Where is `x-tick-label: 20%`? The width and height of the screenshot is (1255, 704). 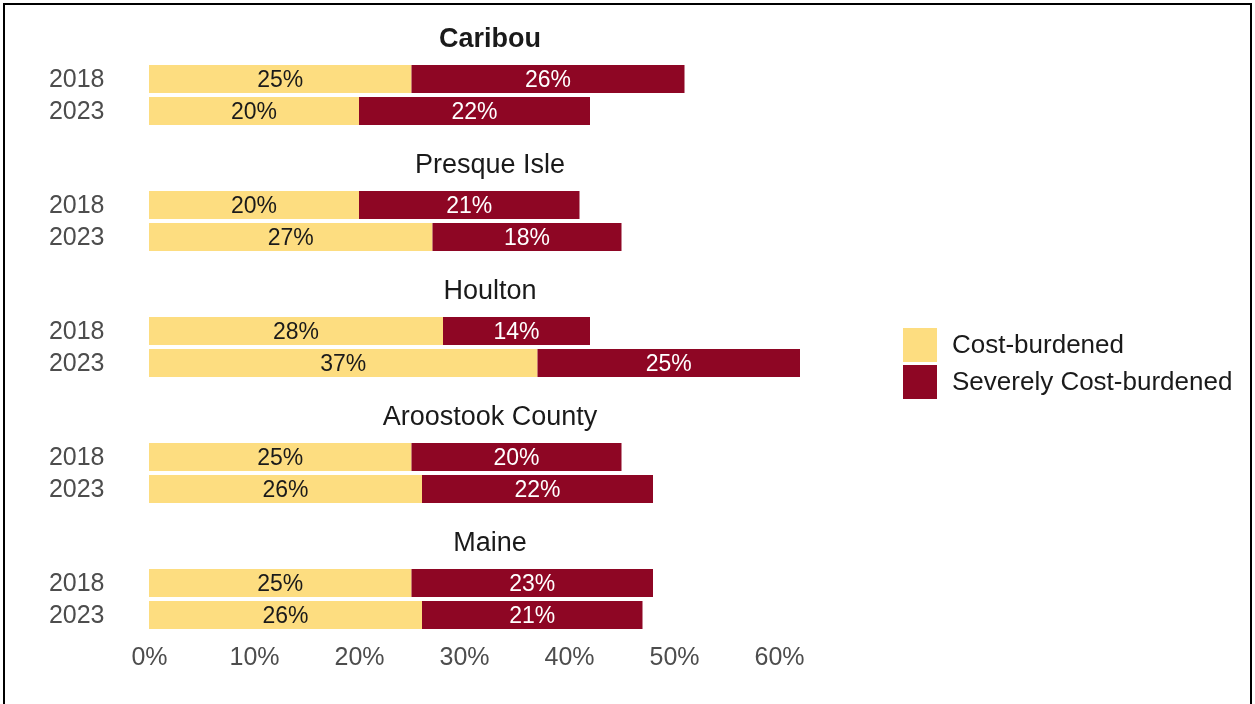
x-tick-label: 20% is located at coordinates (359, 655).